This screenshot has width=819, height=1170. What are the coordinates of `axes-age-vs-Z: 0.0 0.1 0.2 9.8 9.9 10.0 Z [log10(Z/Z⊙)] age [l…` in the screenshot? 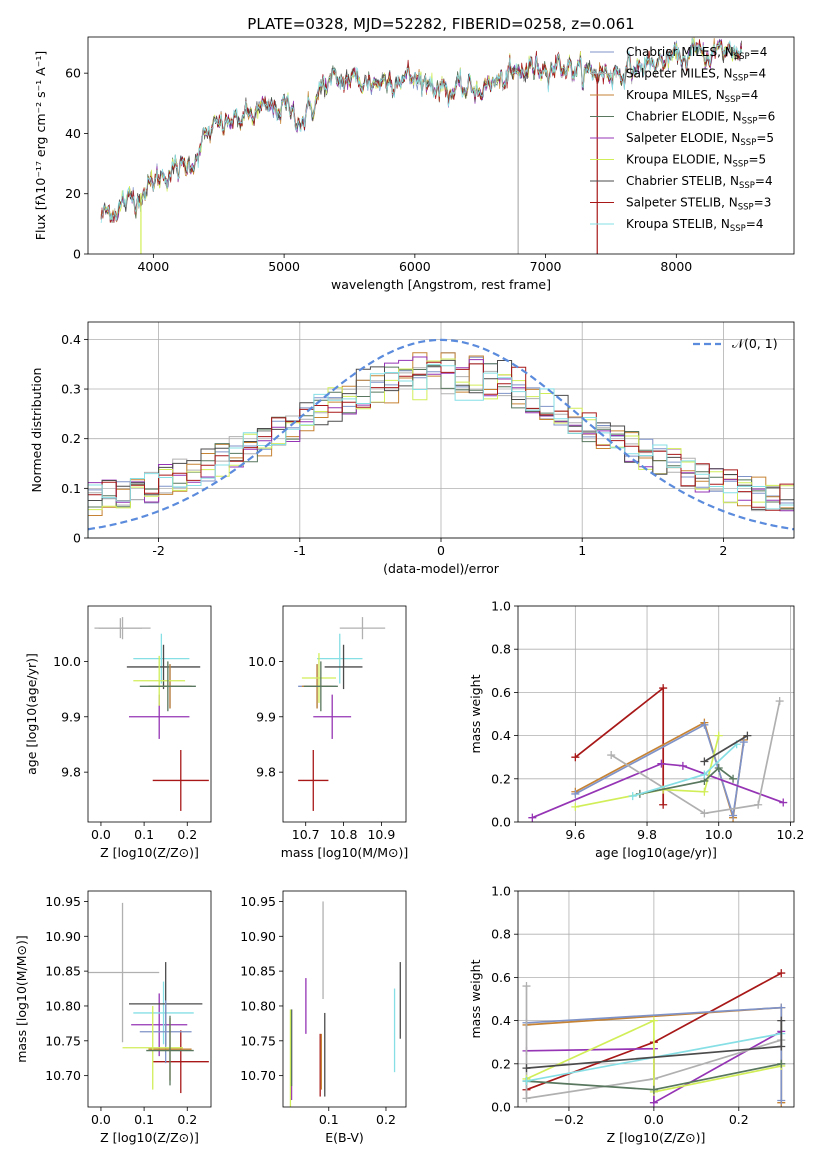 It's located at (116, 738).